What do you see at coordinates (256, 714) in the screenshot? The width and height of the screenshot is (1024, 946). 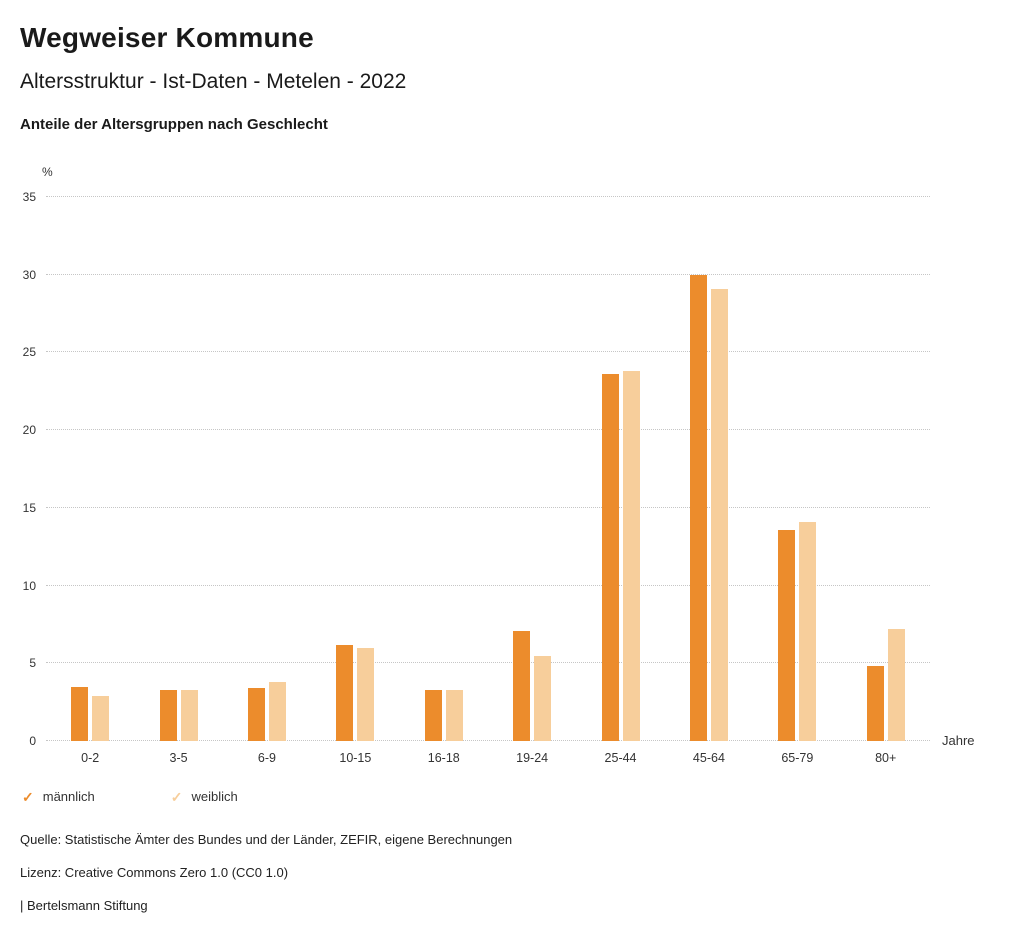 I see `bar-männlich-6-9` at bounding box center [256, 714].